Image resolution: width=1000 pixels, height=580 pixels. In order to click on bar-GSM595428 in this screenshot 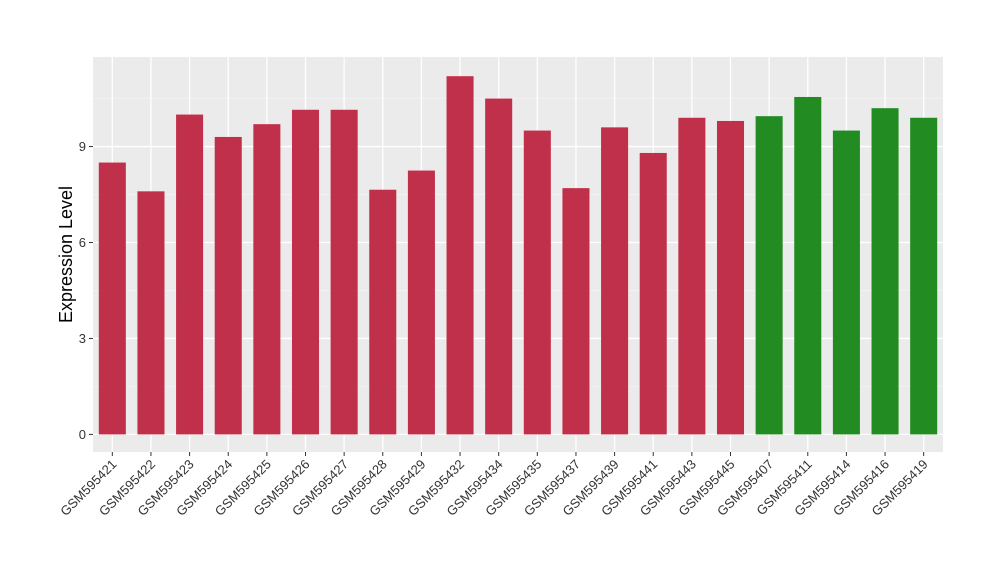, I will do `click(383, 312)`.